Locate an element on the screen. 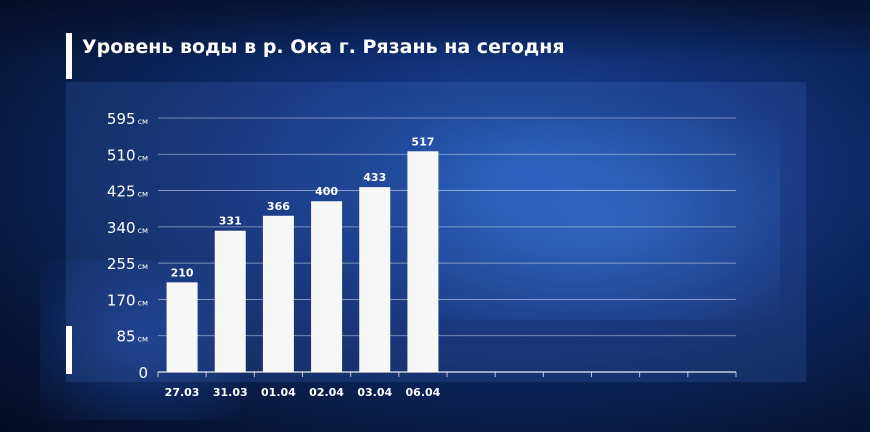 This screenshot has height=432, width=870. y-tick-value: 510 is located at coordinates (121, 155).